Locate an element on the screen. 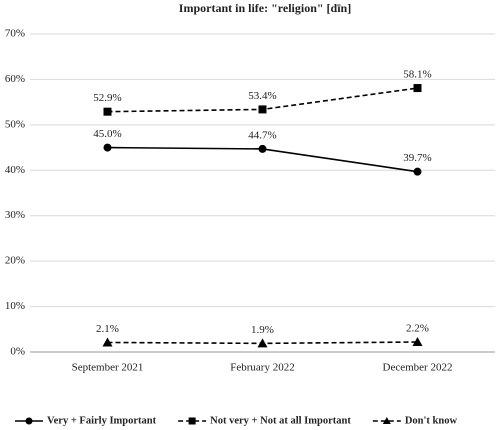  x-tick-label: December 2022 is located at coordinates (418, 368).